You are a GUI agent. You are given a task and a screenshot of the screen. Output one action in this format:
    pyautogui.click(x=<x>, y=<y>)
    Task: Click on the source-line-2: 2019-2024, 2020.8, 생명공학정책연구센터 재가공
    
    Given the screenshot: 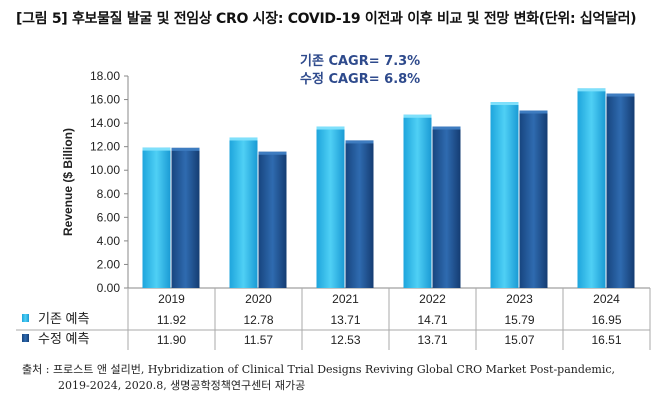 What is the action you would take?
    pyautogui.click(x=182, y=385)
    